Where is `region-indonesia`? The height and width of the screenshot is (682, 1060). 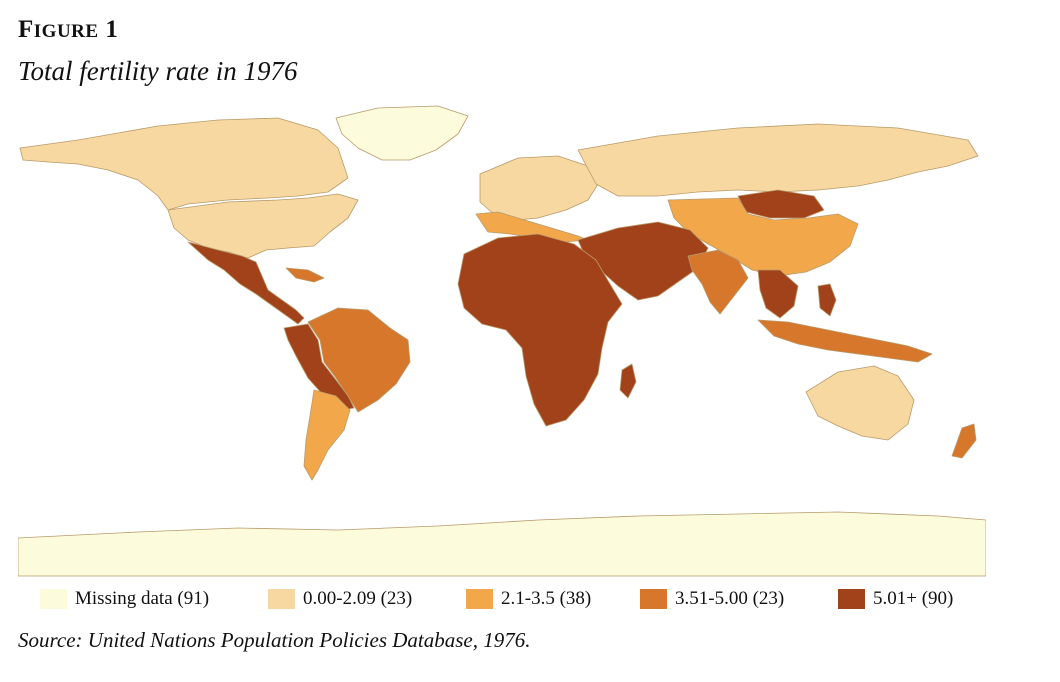 region-indonesia is located at coordinates (845, 341).